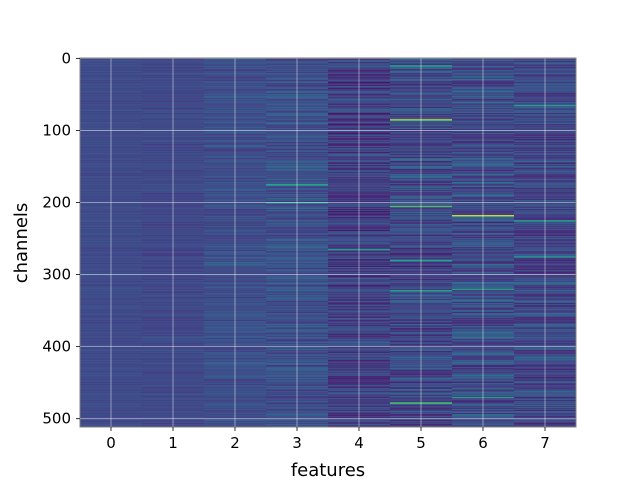  I want to click on x-tick-label: 7, so click(545, 443).